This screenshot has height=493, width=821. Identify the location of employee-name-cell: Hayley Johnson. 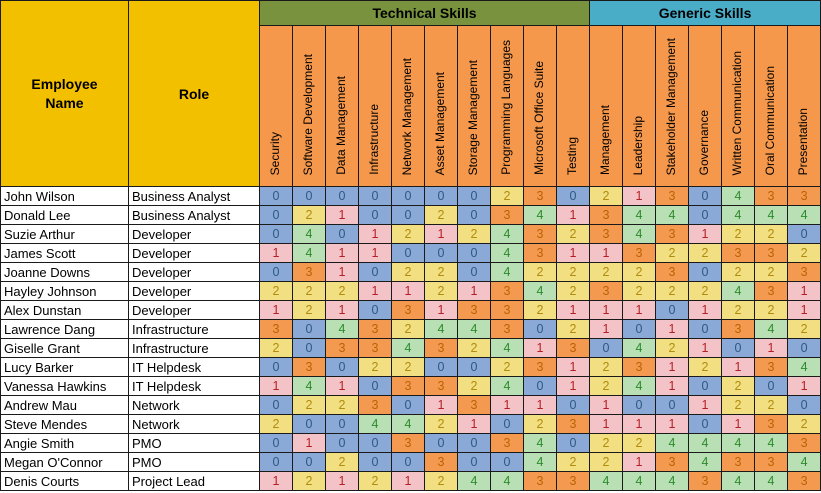
(64, 291).